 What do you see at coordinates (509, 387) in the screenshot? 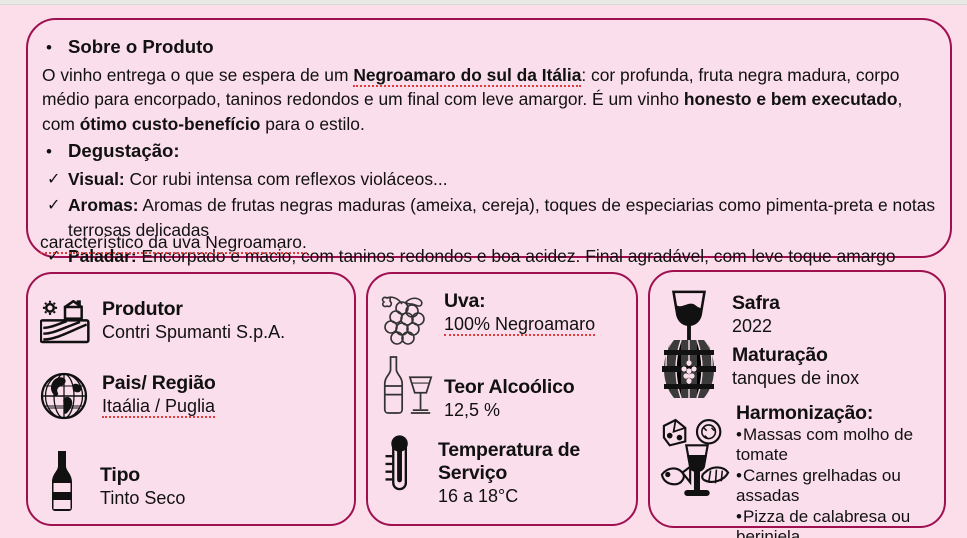
I see `alcohol-content-label: Teor Alcoólico` at bounding box center [509, 387].